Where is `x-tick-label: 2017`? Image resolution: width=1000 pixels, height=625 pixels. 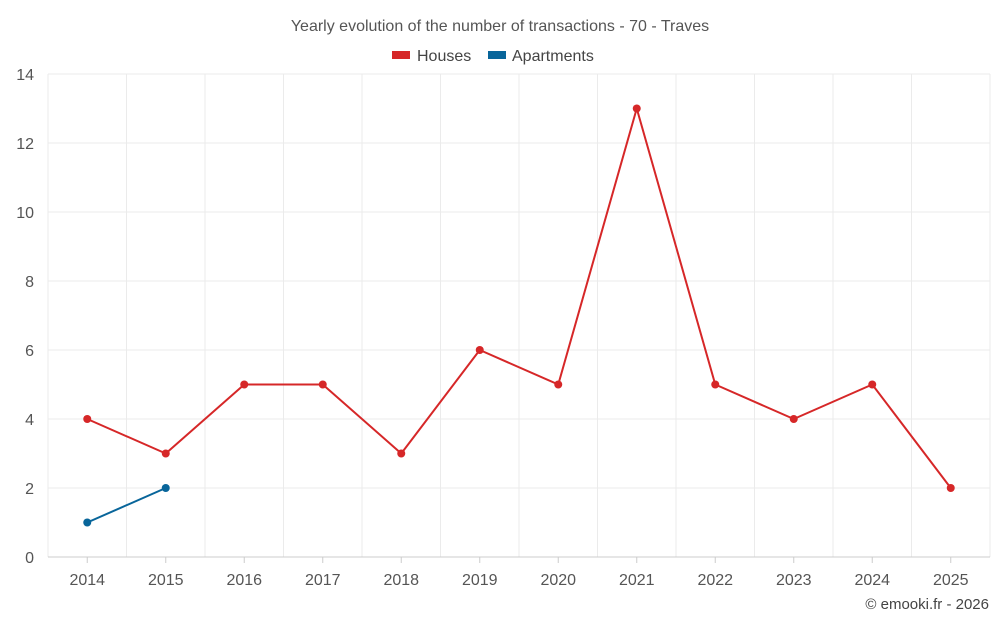
x-tick-label: 2017 is located at coordinates (323, 580).